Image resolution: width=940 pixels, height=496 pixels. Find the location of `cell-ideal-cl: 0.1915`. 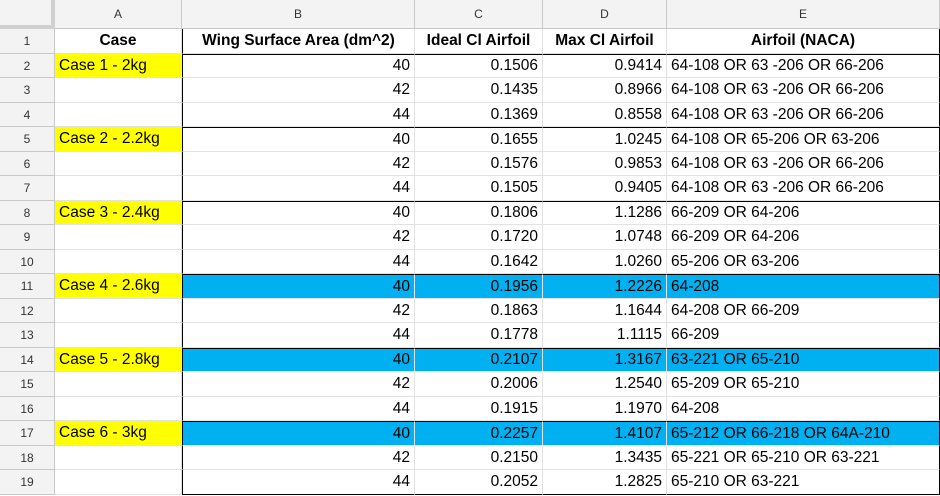

cell-ideal-cl: 0.1915 is located at coordinates (479, 409).